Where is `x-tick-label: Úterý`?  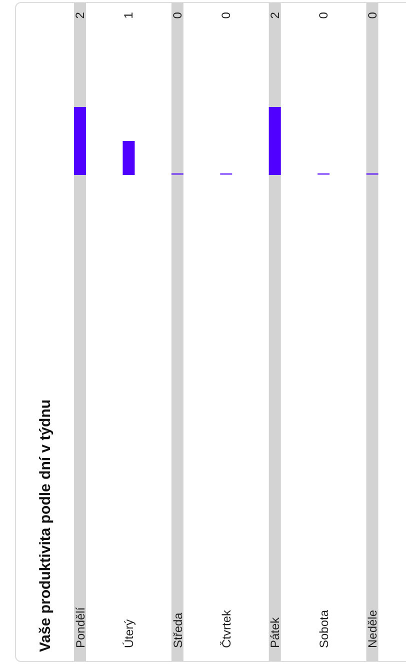
x-tick-label: Úterý is located at coordinates (129, 633).